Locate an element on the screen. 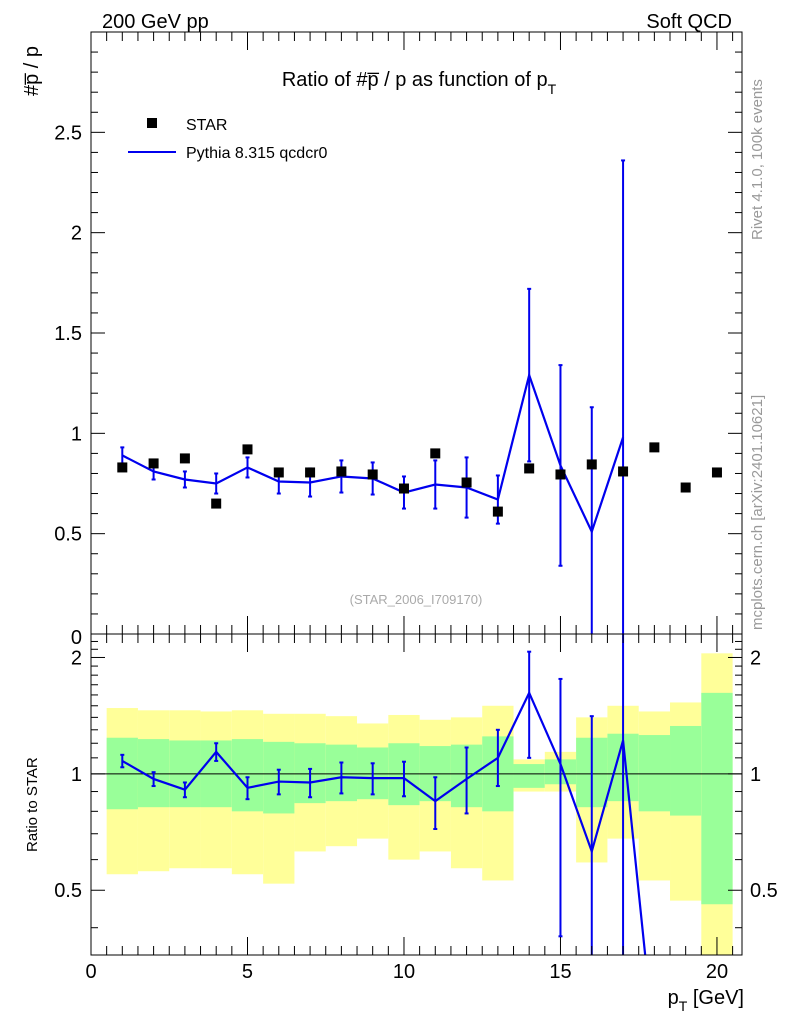  main-y-tick-label: 2 is located at coordinates (76, 234).